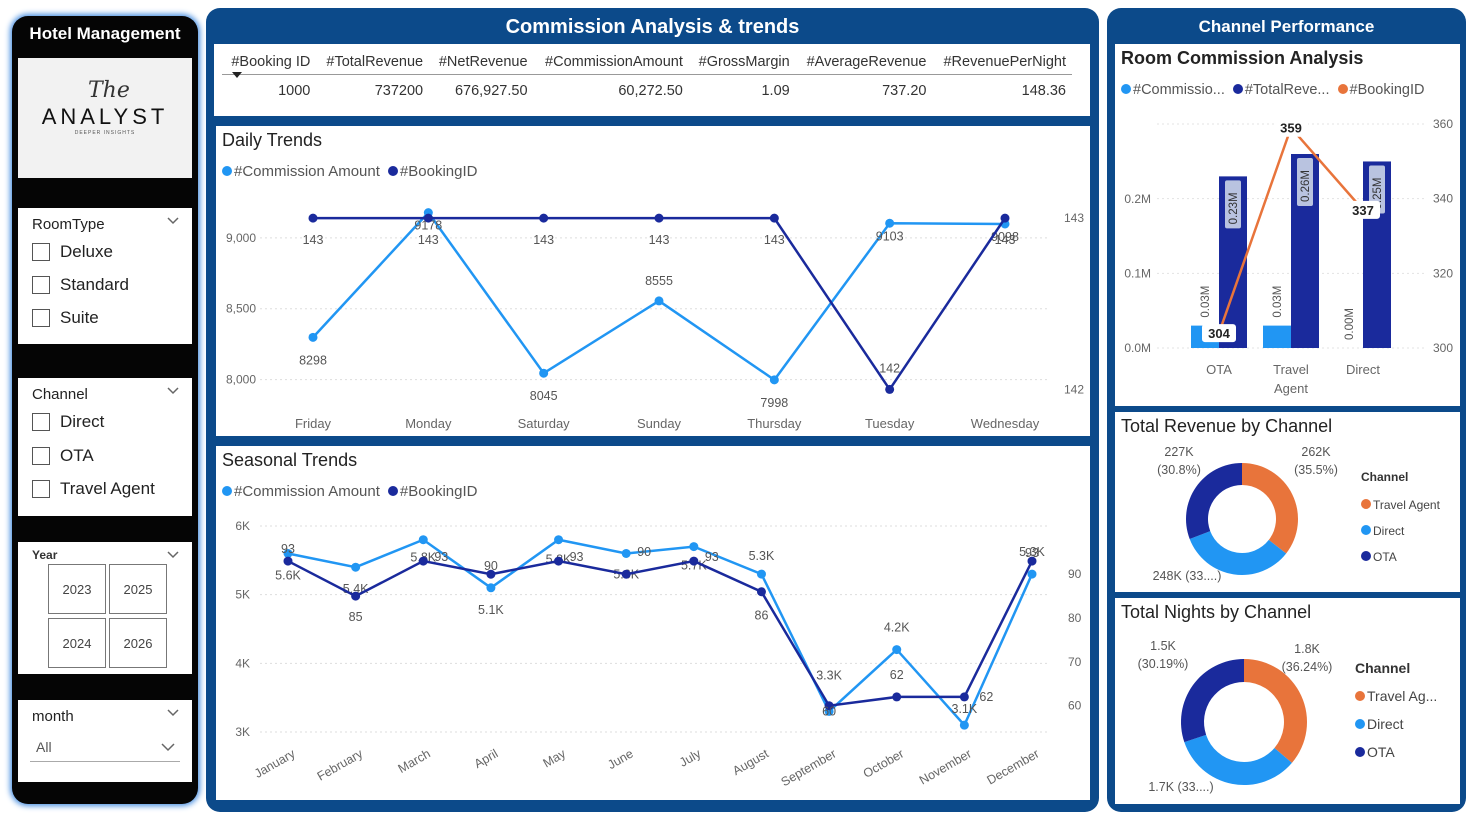 The width and height of the screenshot is (1473, 826). I want to click on roomtype-option: Standard, so click(80, 285).